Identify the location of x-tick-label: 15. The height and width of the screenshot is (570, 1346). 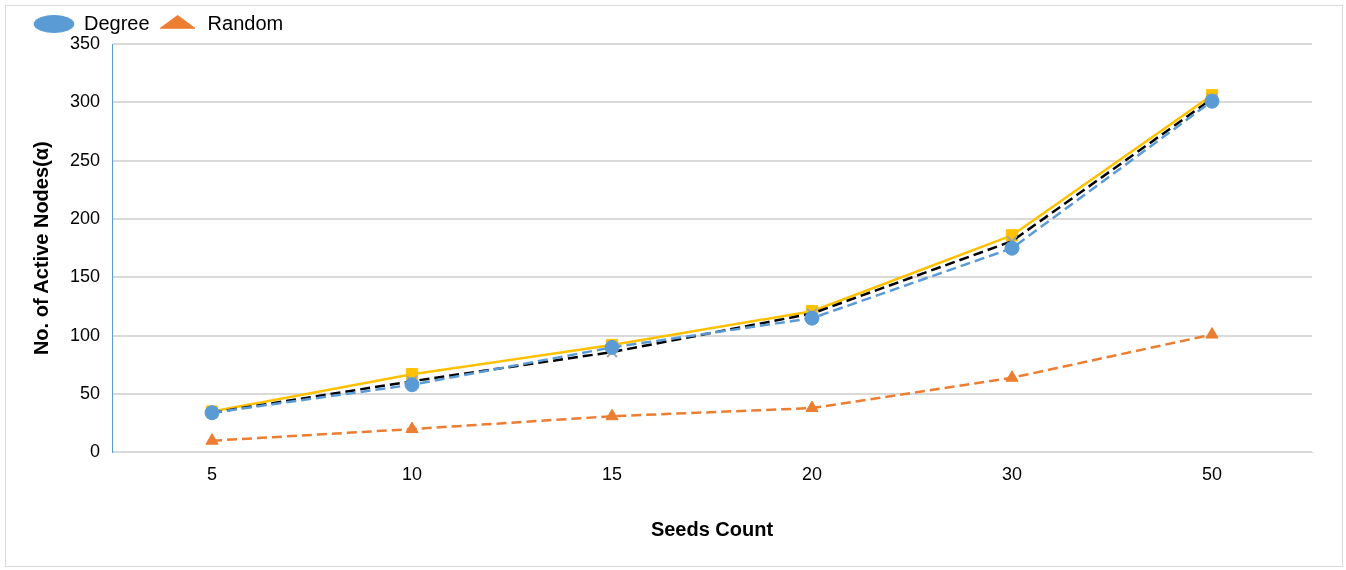
(612, 474).